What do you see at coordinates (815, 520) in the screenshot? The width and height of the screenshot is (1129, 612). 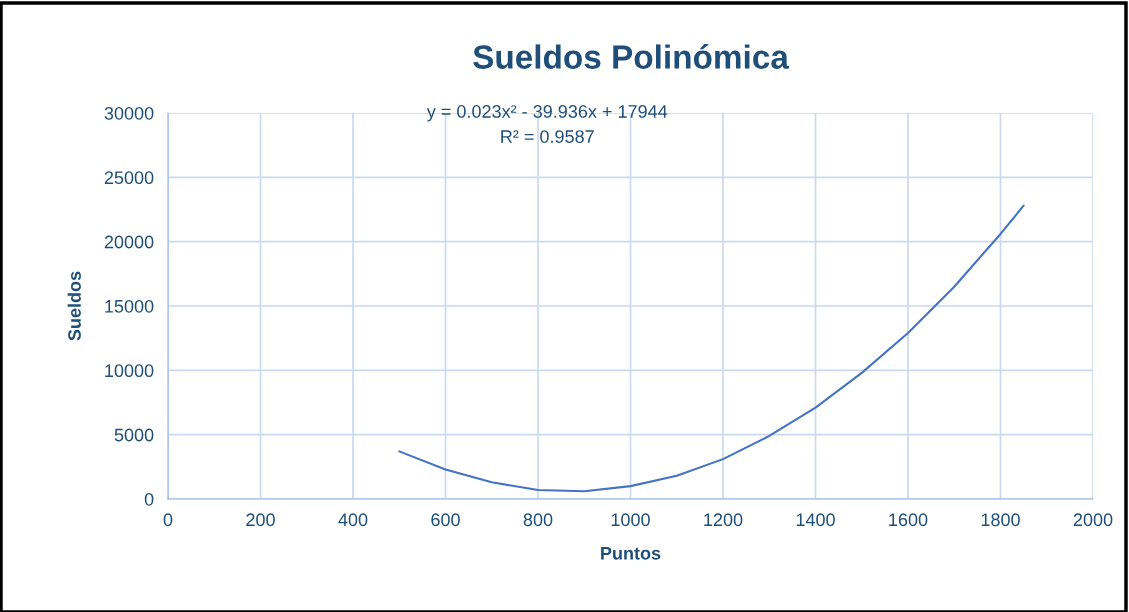 I see `x-tick-label: 1400` at bounding box center [815, 520].